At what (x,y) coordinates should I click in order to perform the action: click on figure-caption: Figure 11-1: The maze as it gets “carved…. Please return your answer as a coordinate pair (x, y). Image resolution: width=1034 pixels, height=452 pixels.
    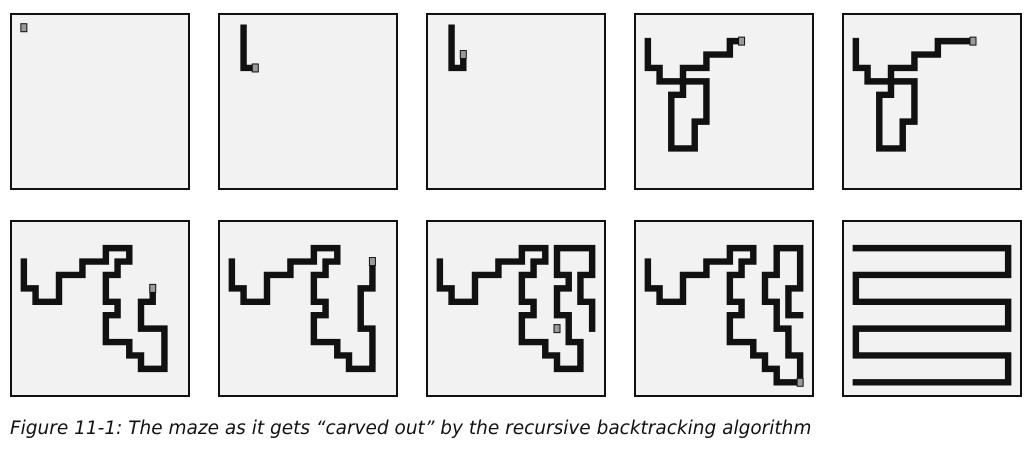
    Looking at the image, I should click on (411, 428).